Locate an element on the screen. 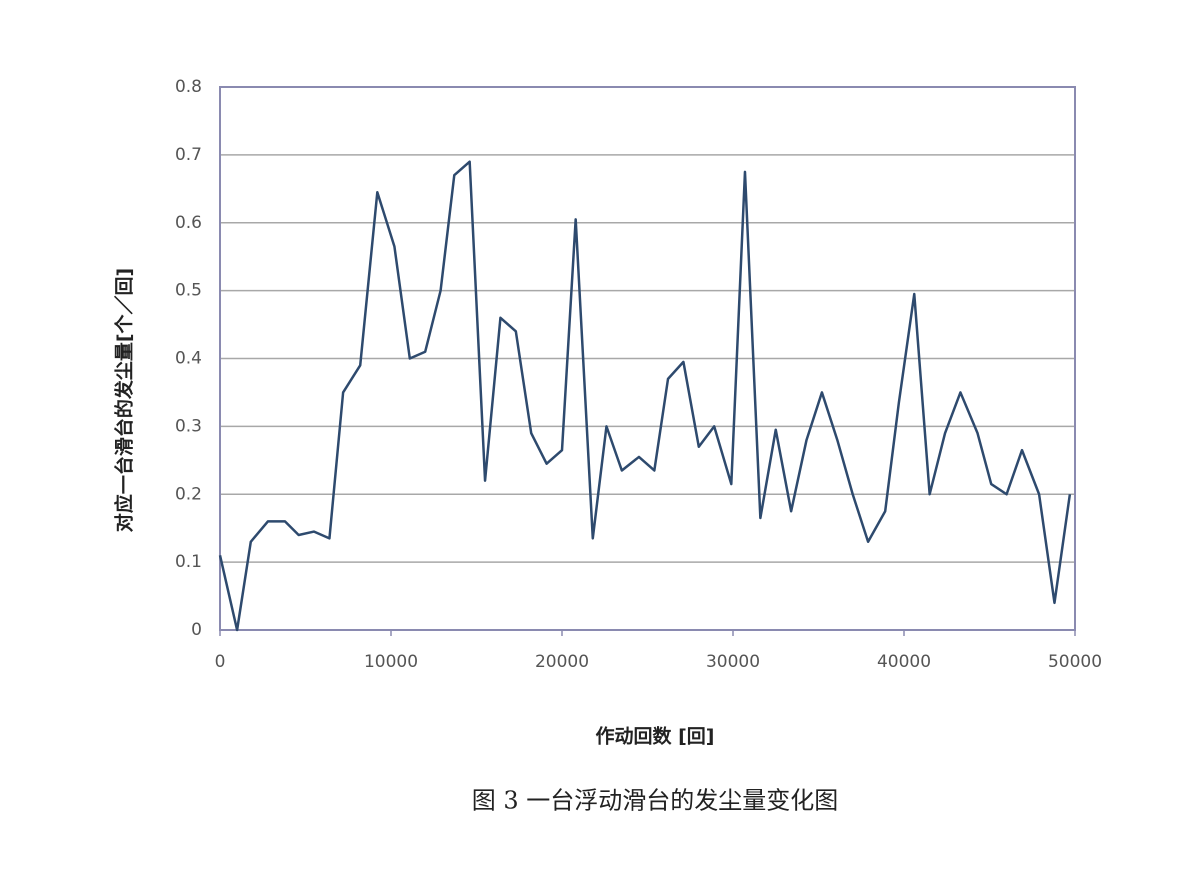 Image resolution: width=1200 pixels, height=889 pixels. x-tick-label: 0 is located at coordinates (220, 662).